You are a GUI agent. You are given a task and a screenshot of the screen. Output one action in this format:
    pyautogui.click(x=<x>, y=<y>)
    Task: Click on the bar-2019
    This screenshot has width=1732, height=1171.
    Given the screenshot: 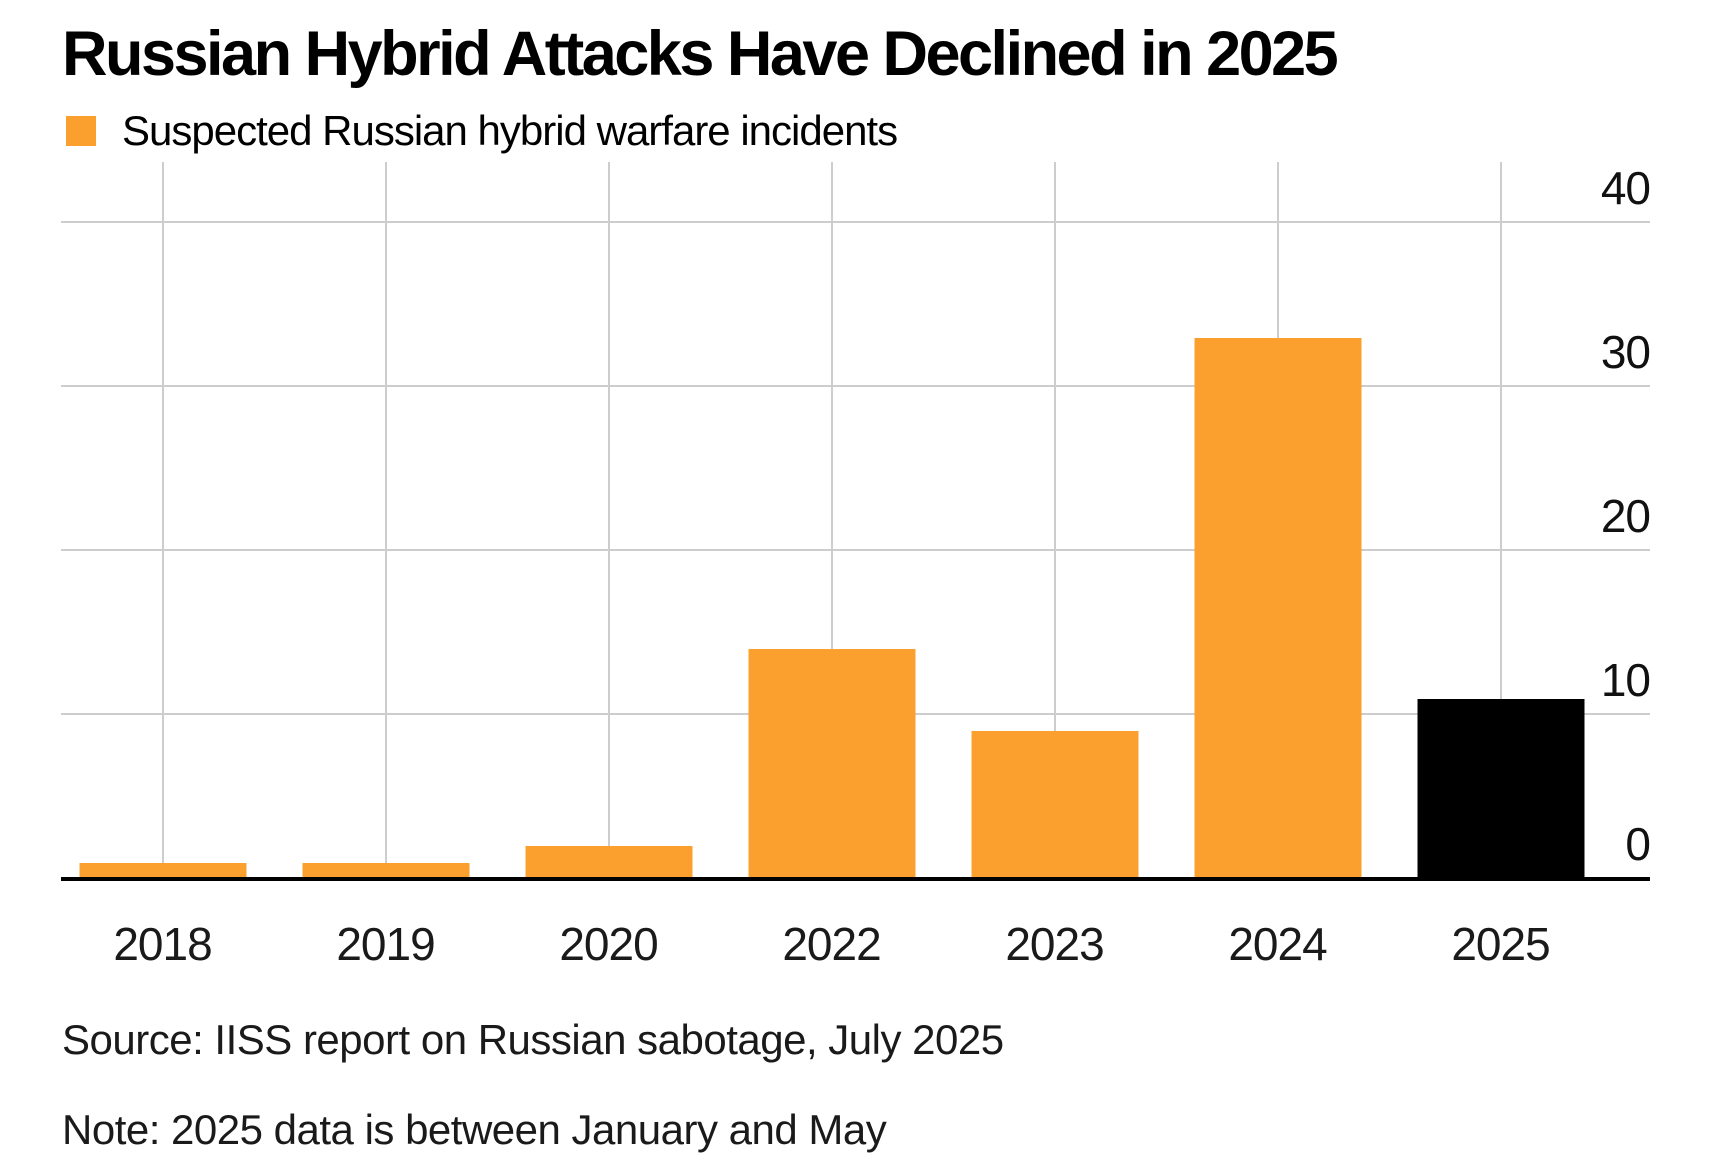 What is the action you would take?
    pyautogui.click(x=385, y=870)
    